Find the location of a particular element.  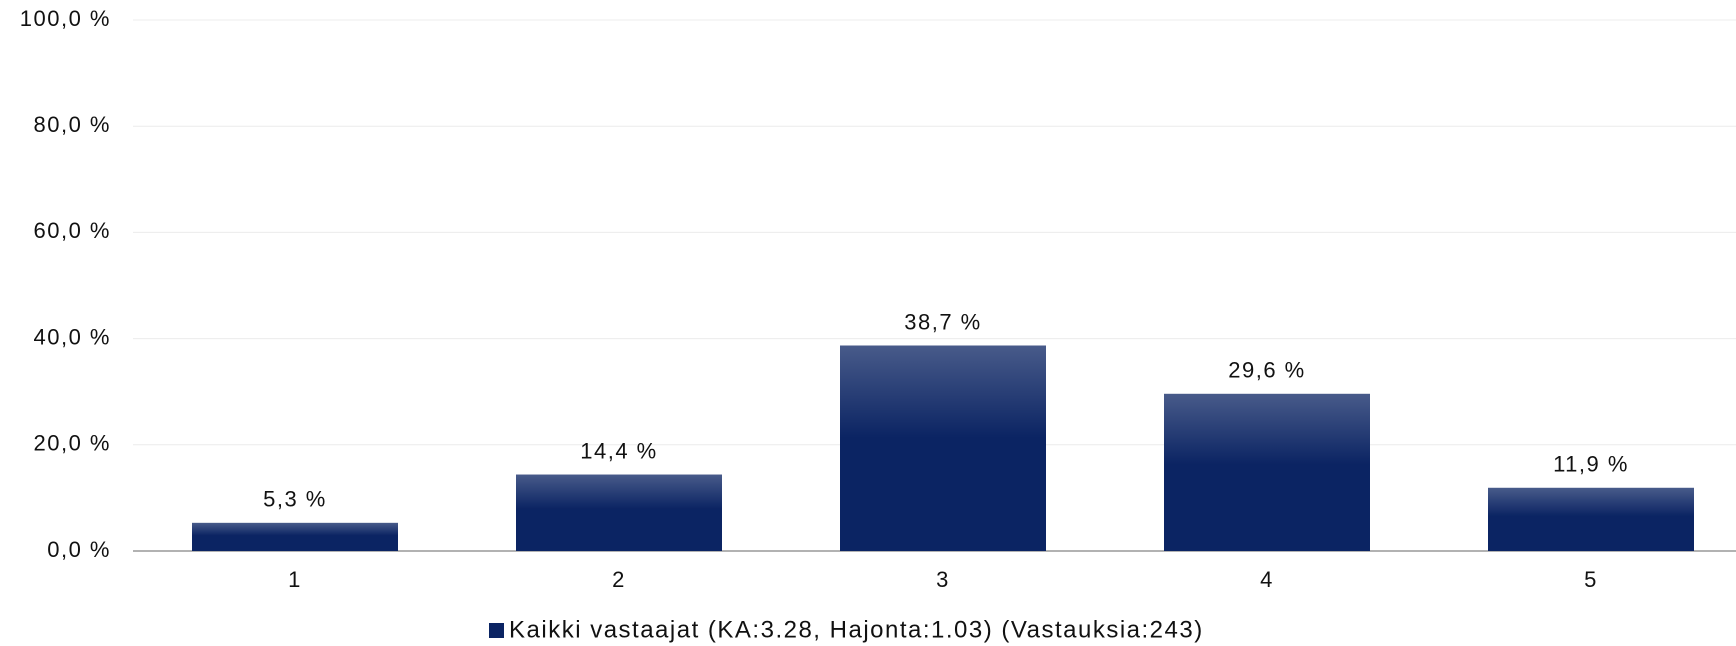

data-label: 38,7 % is located at coordinates (943, 321).